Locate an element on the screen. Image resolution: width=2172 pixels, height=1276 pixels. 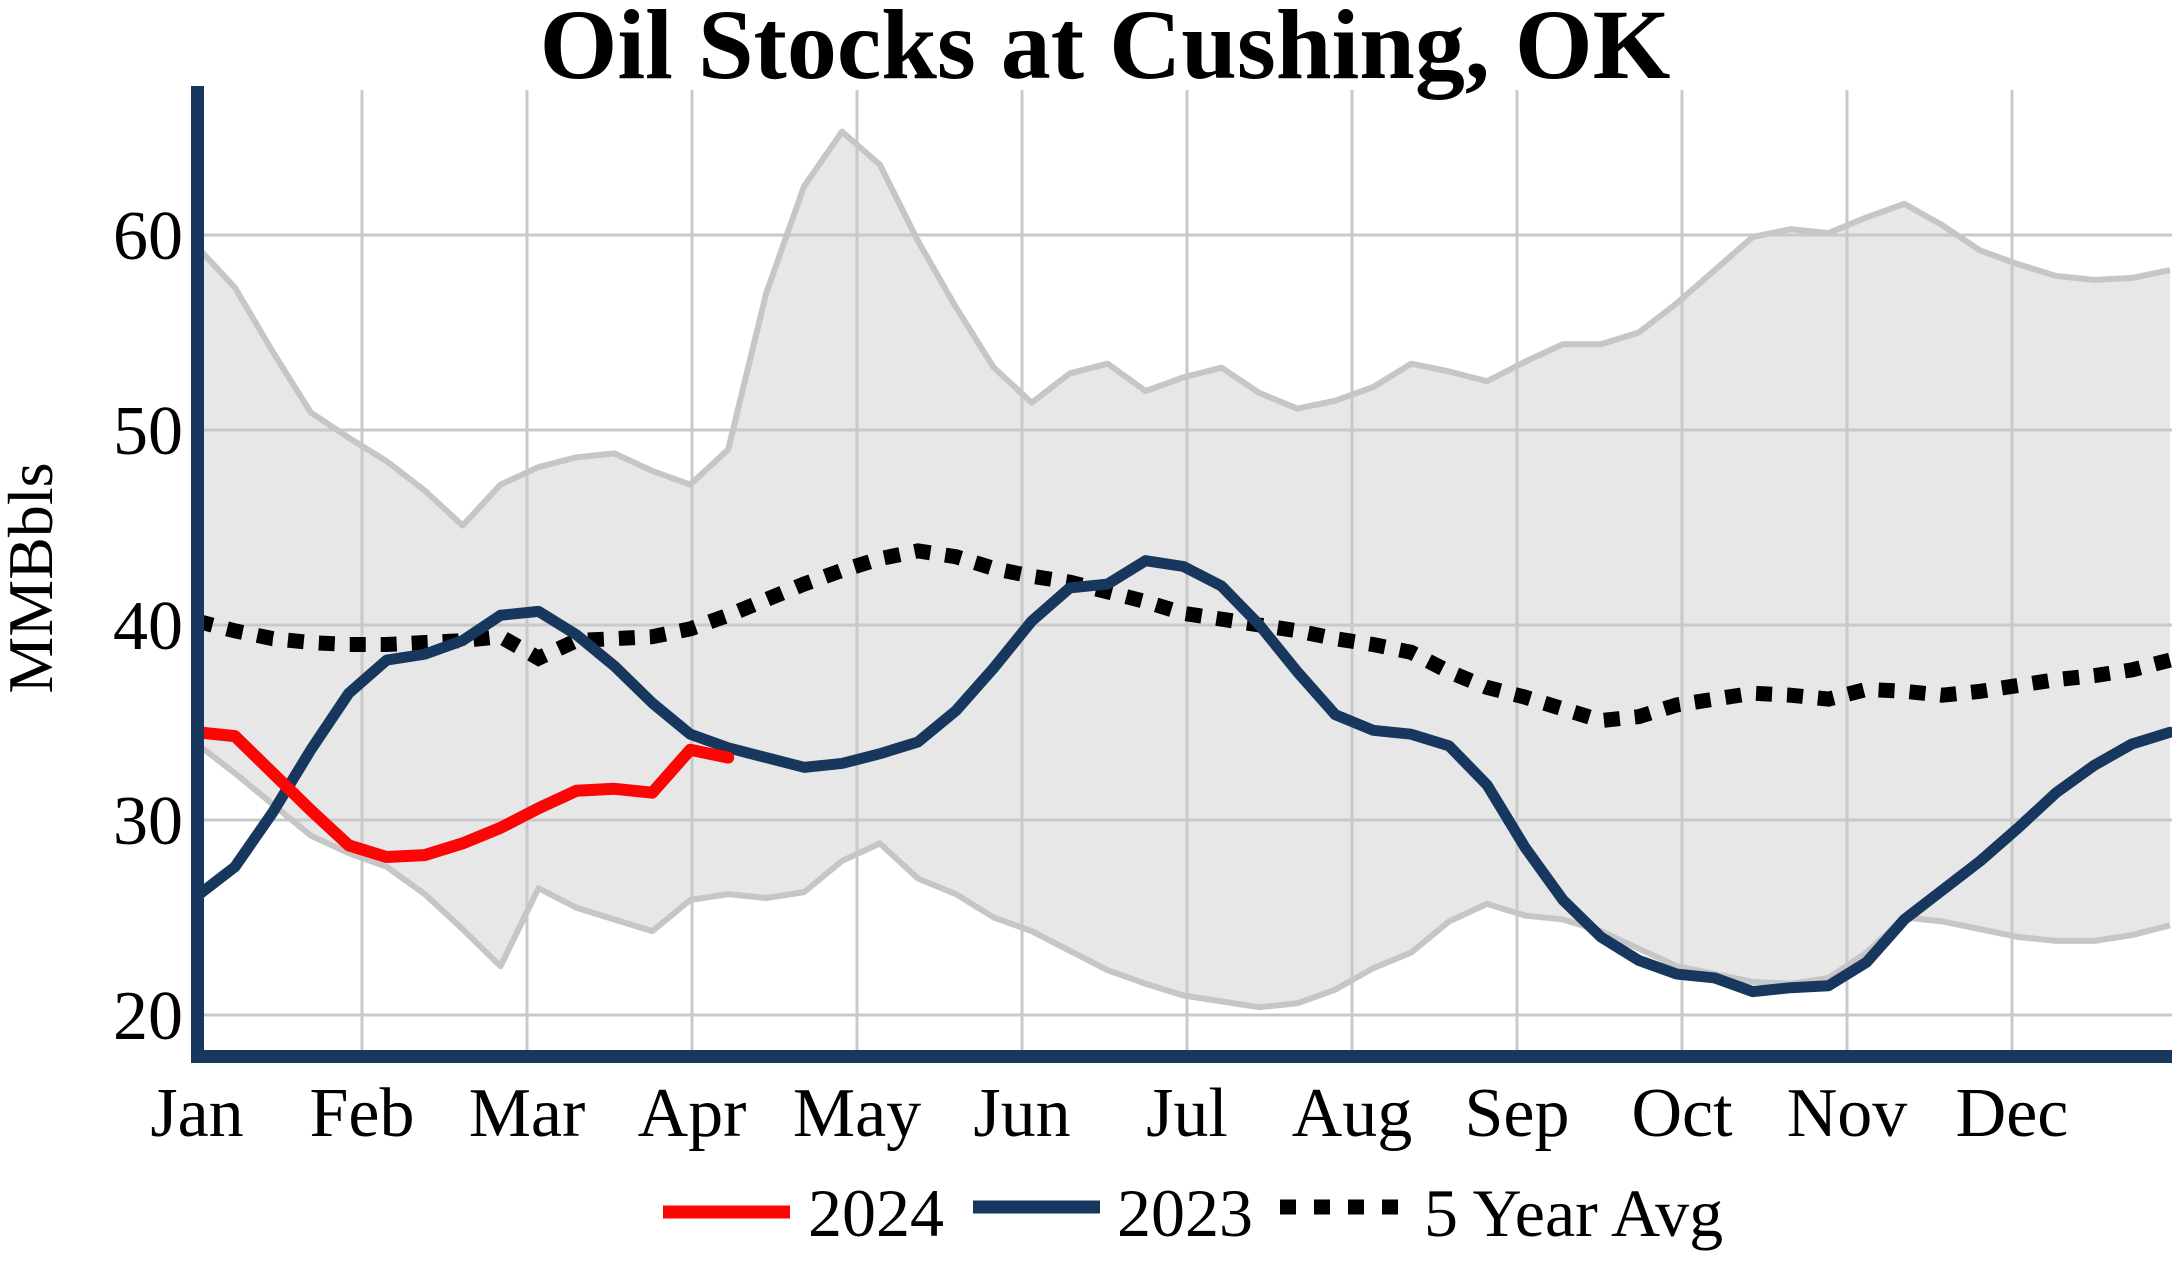
x-axis-spine is located at coordinates (1181, 1056).